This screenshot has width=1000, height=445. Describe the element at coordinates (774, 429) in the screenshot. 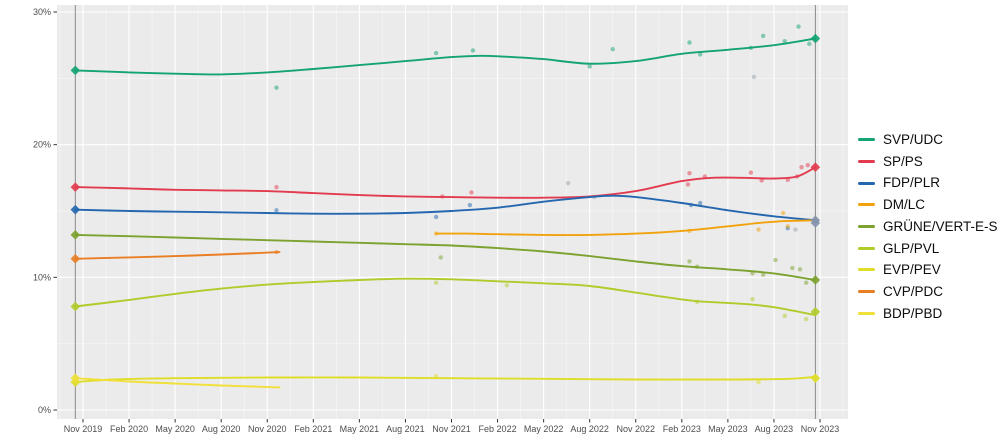

I see `x-tick-label: Aug 2023` at that location.